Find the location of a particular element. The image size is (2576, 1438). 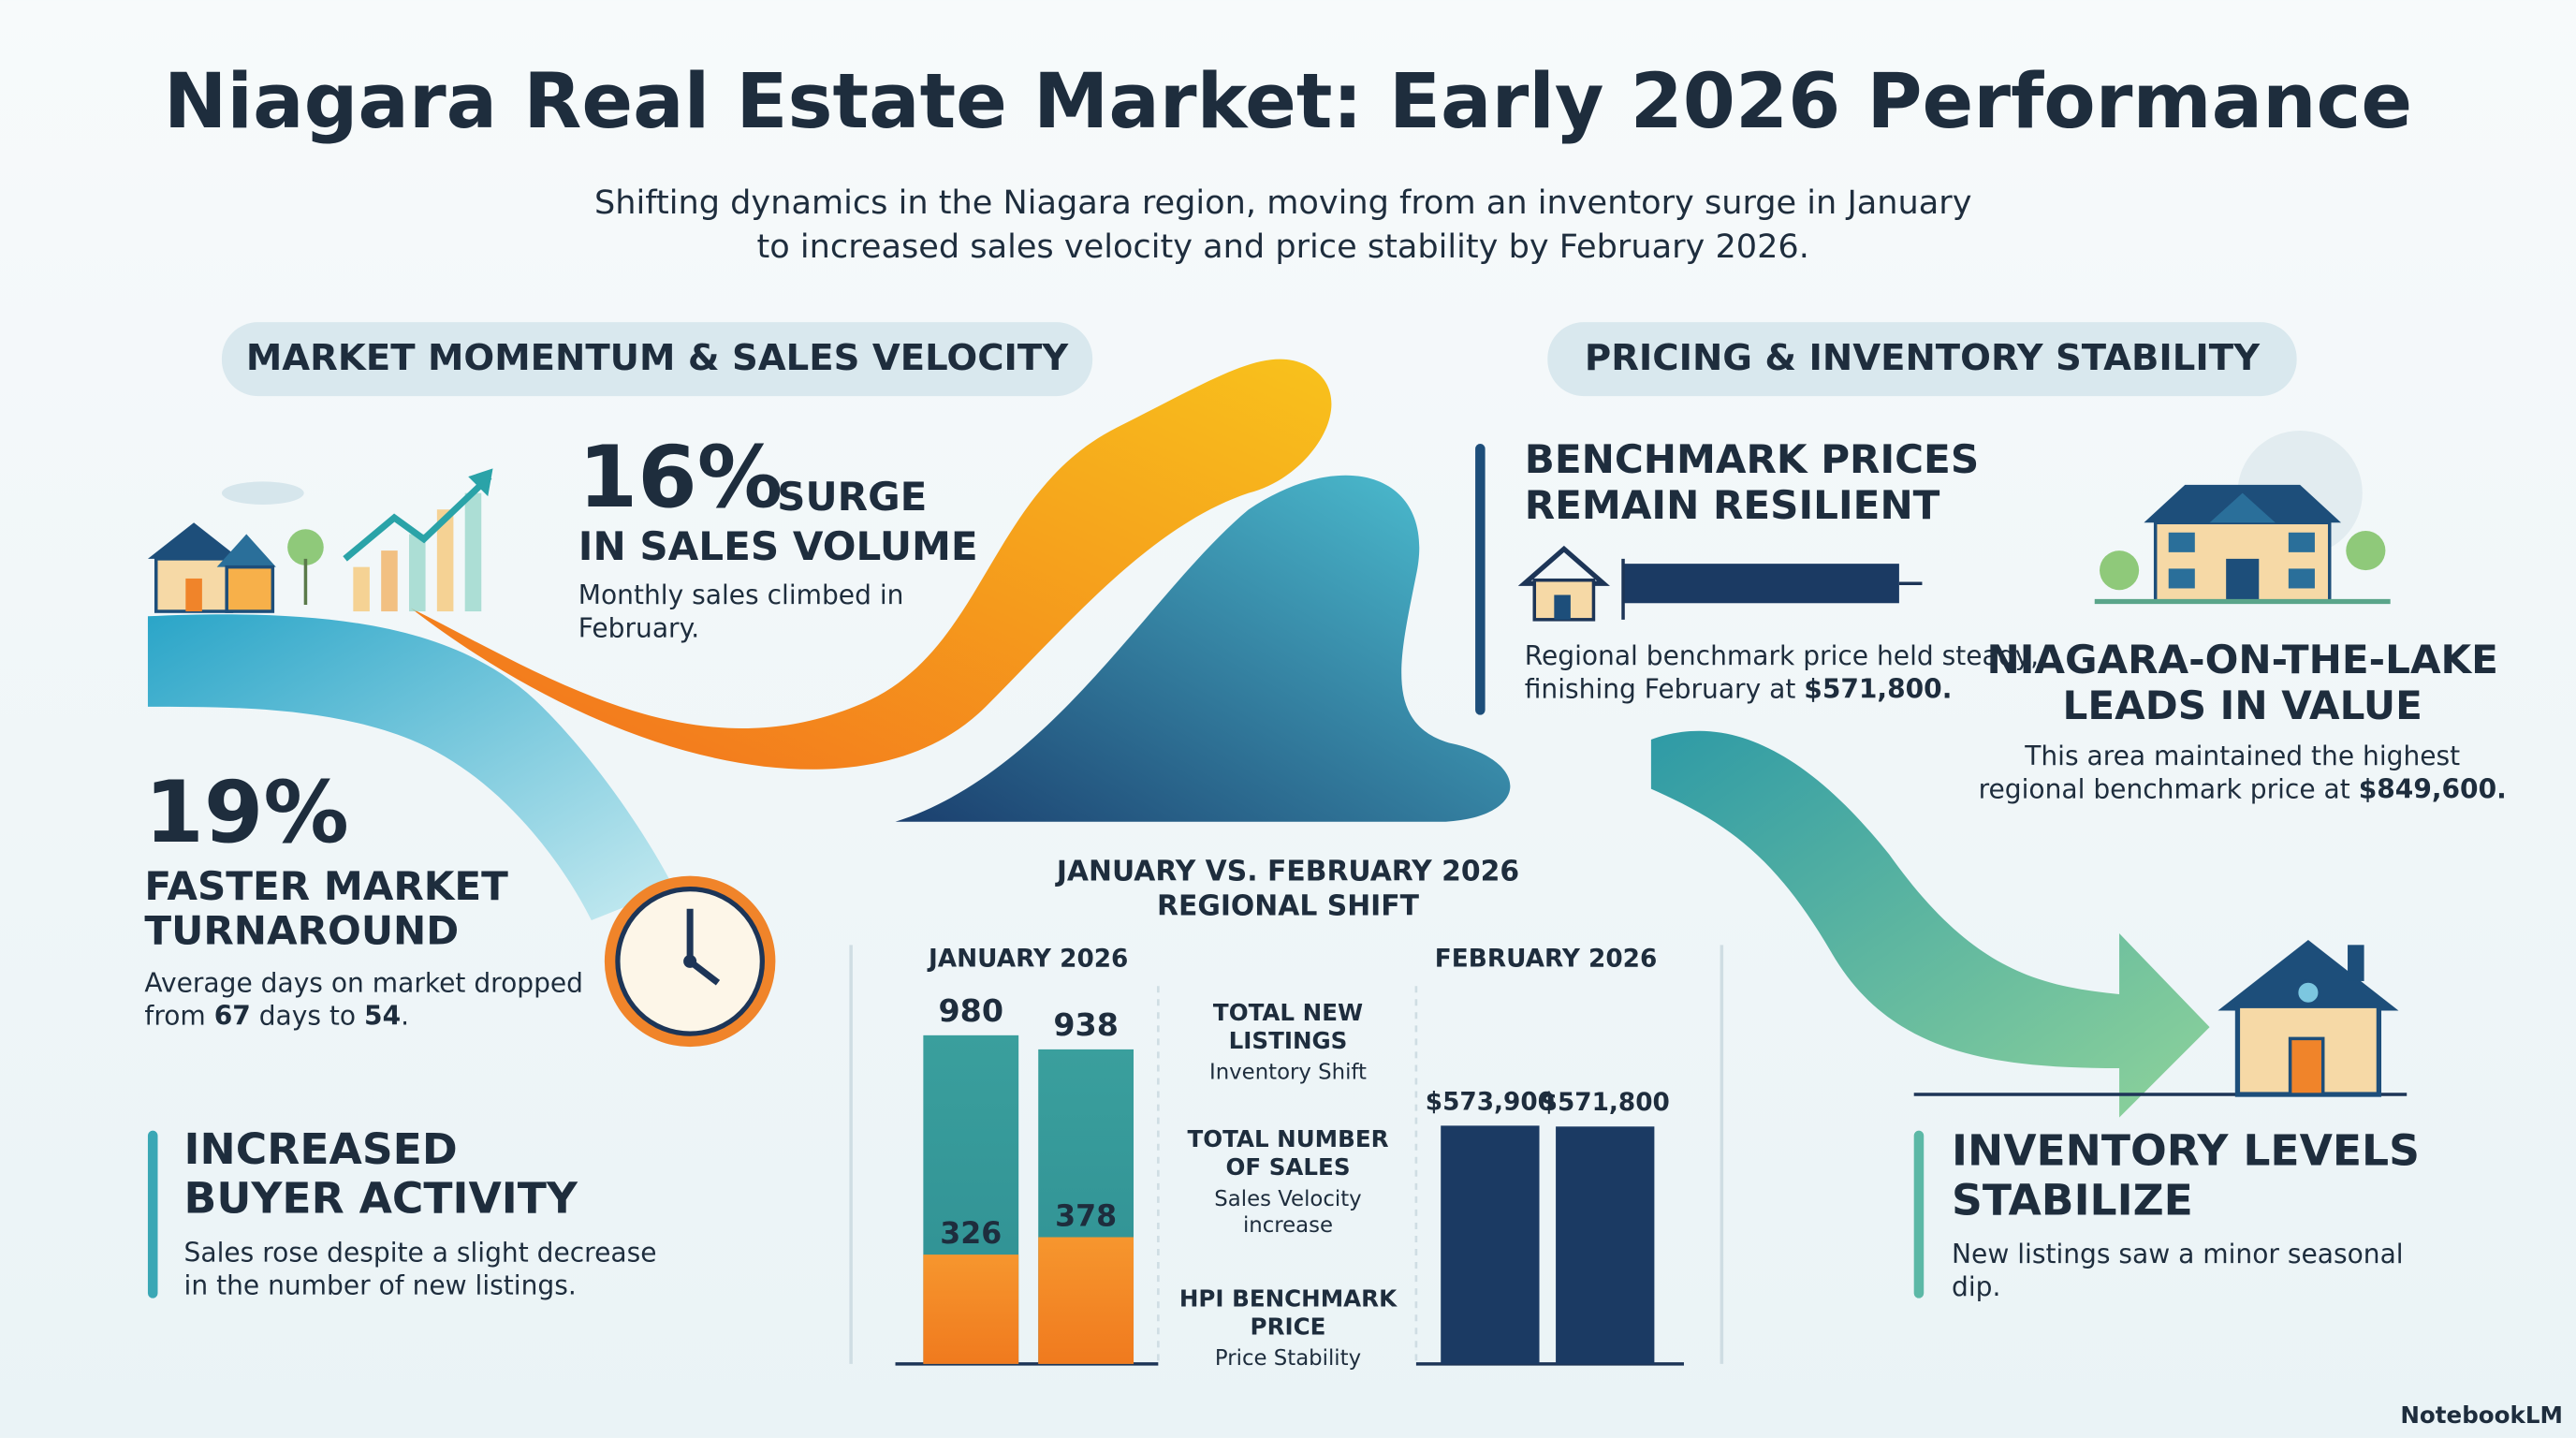

value-label: $573,900 is located at coordinates (1490, 1102).